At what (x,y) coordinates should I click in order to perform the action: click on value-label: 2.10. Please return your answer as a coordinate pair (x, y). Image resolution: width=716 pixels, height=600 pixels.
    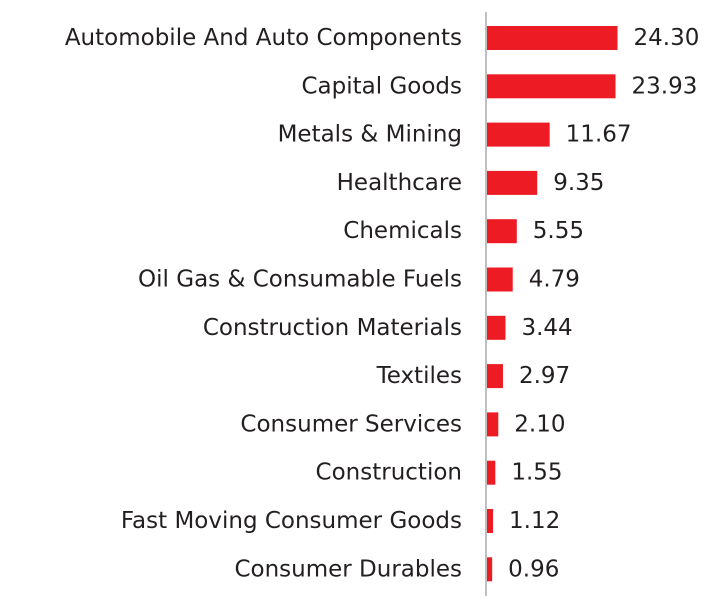
    Looking at the image, I should click on (539, 424).